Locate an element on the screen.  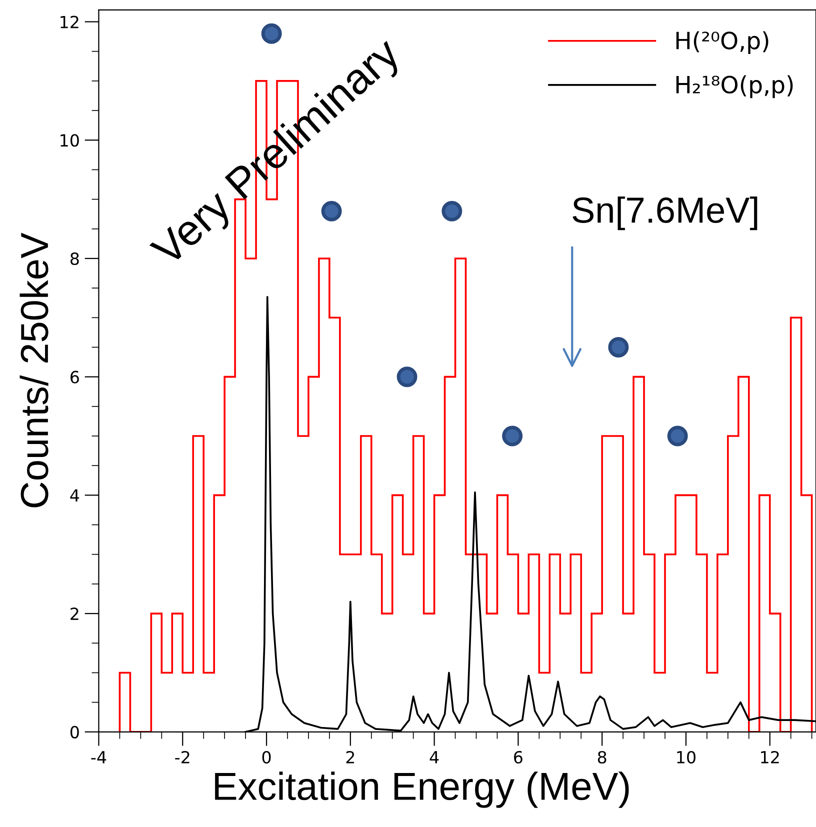
y-axis-title: Counts/ 250keV is located at coordinates (34, 370).